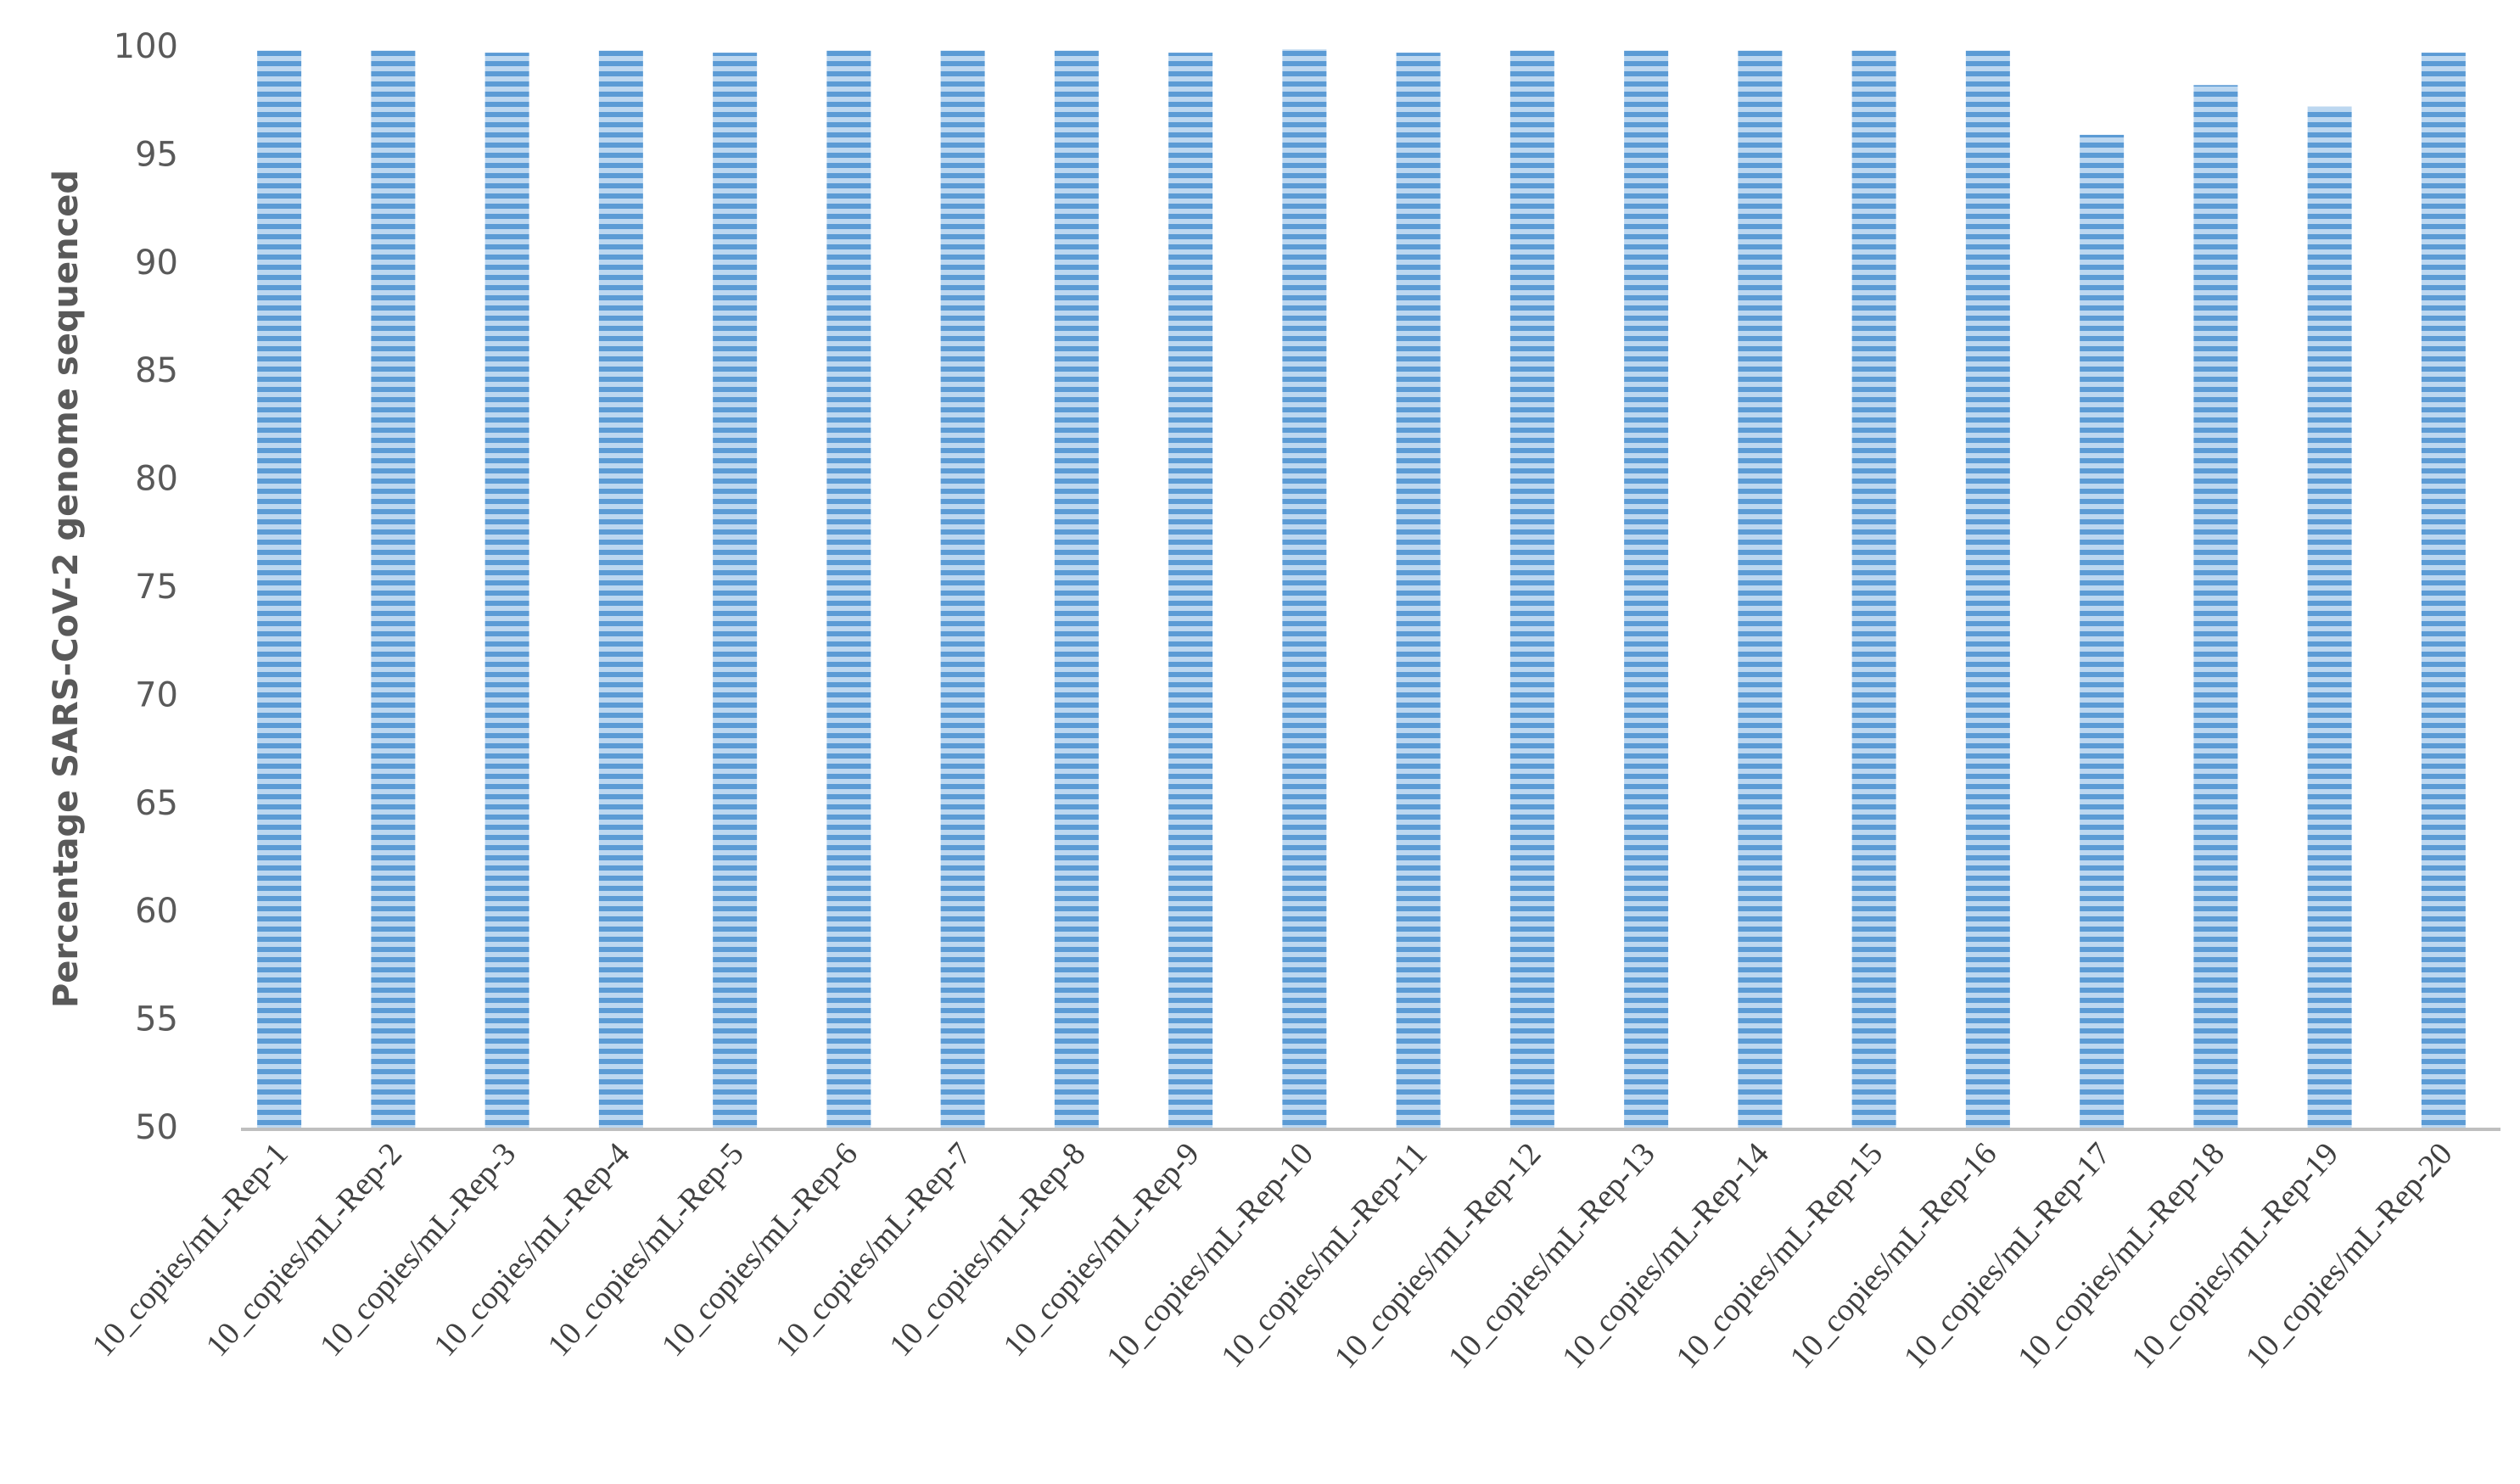  I want to click on x-tick-label: 10_copies/mL-Rep-3, so click(418, 1250).